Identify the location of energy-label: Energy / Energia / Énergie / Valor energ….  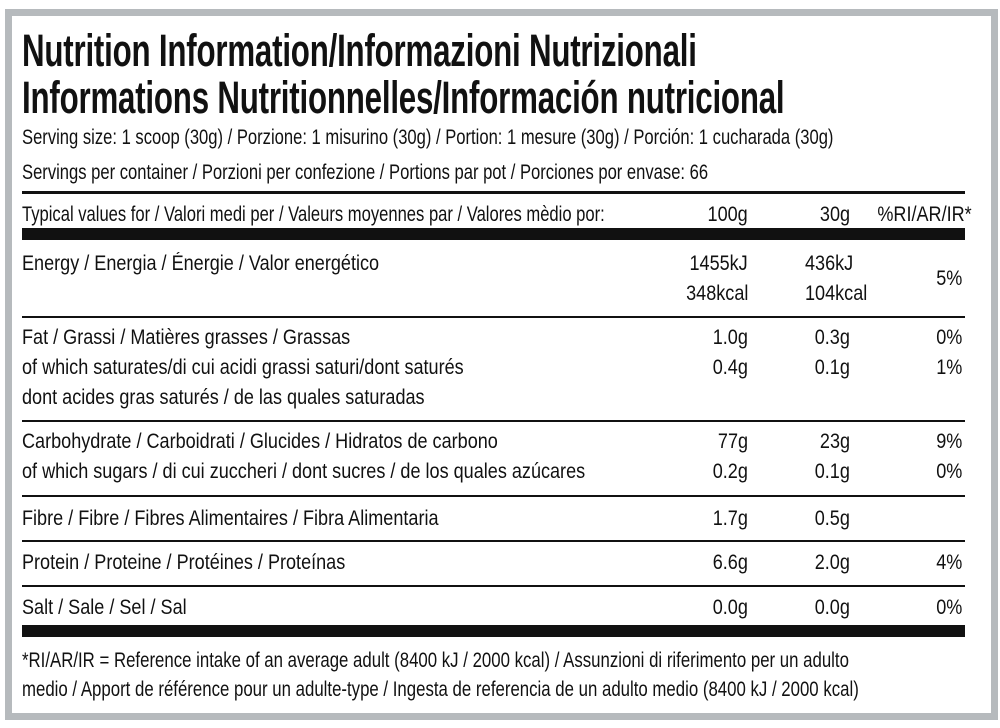
(201, 263).